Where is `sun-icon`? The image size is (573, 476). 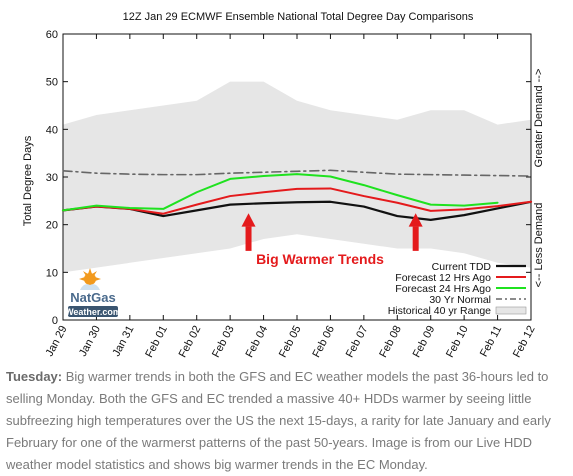 sun-icon is located at coordinates (90, 279).